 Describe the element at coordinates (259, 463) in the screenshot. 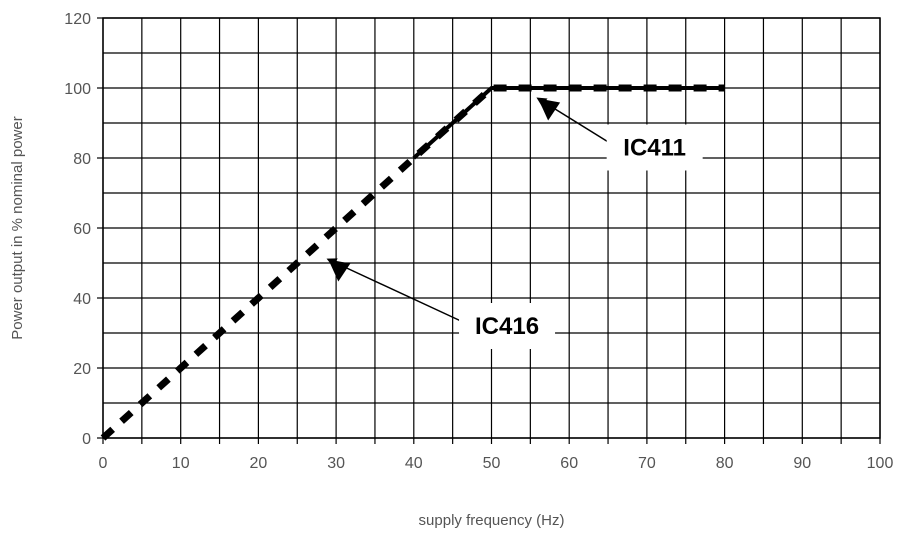

I see `x-tick-label: 20` at that location.